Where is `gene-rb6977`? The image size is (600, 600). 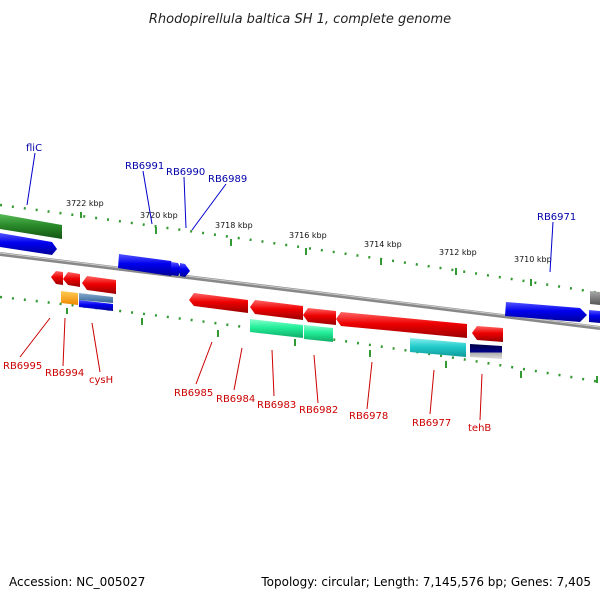
gene-rb6977 is located at coordinates (438, 347).